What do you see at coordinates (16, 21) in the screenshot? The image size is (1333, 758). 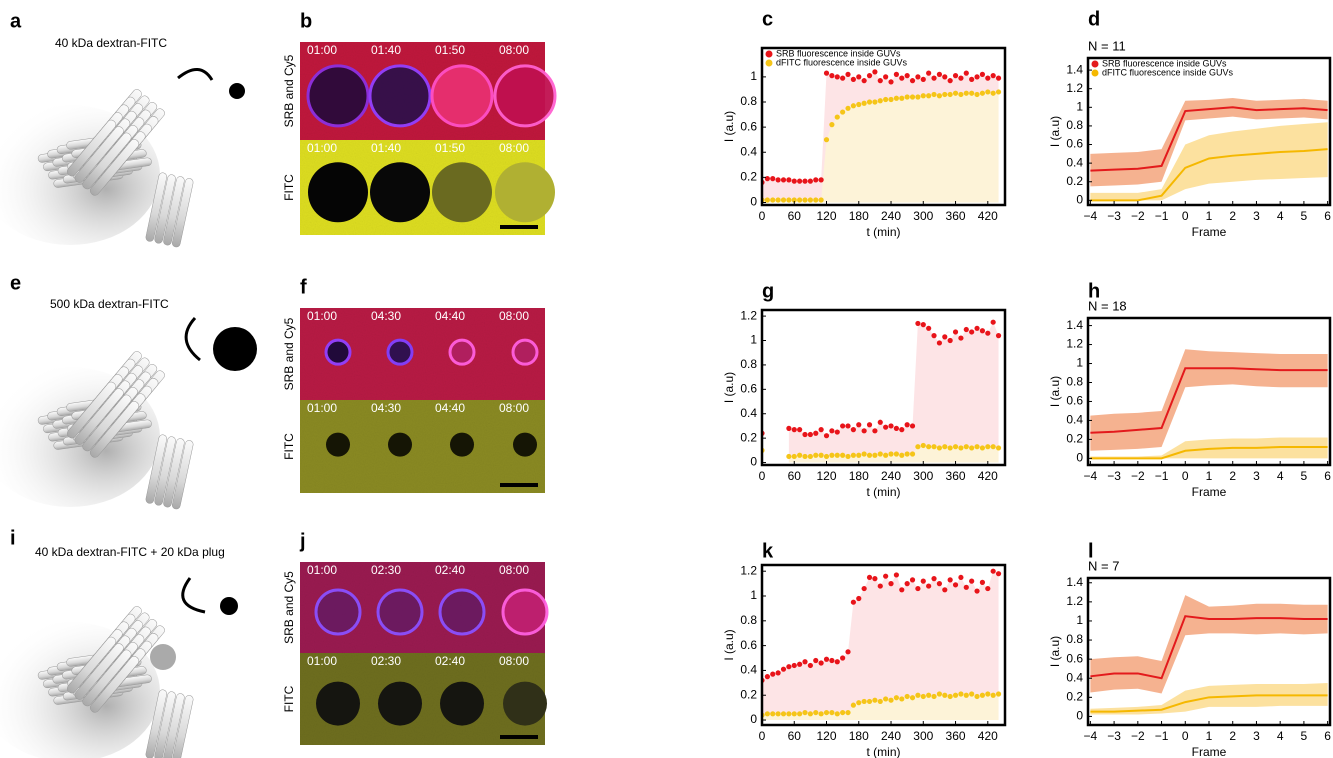 I see `panel-letter: a` at bounding box center [16, 21].